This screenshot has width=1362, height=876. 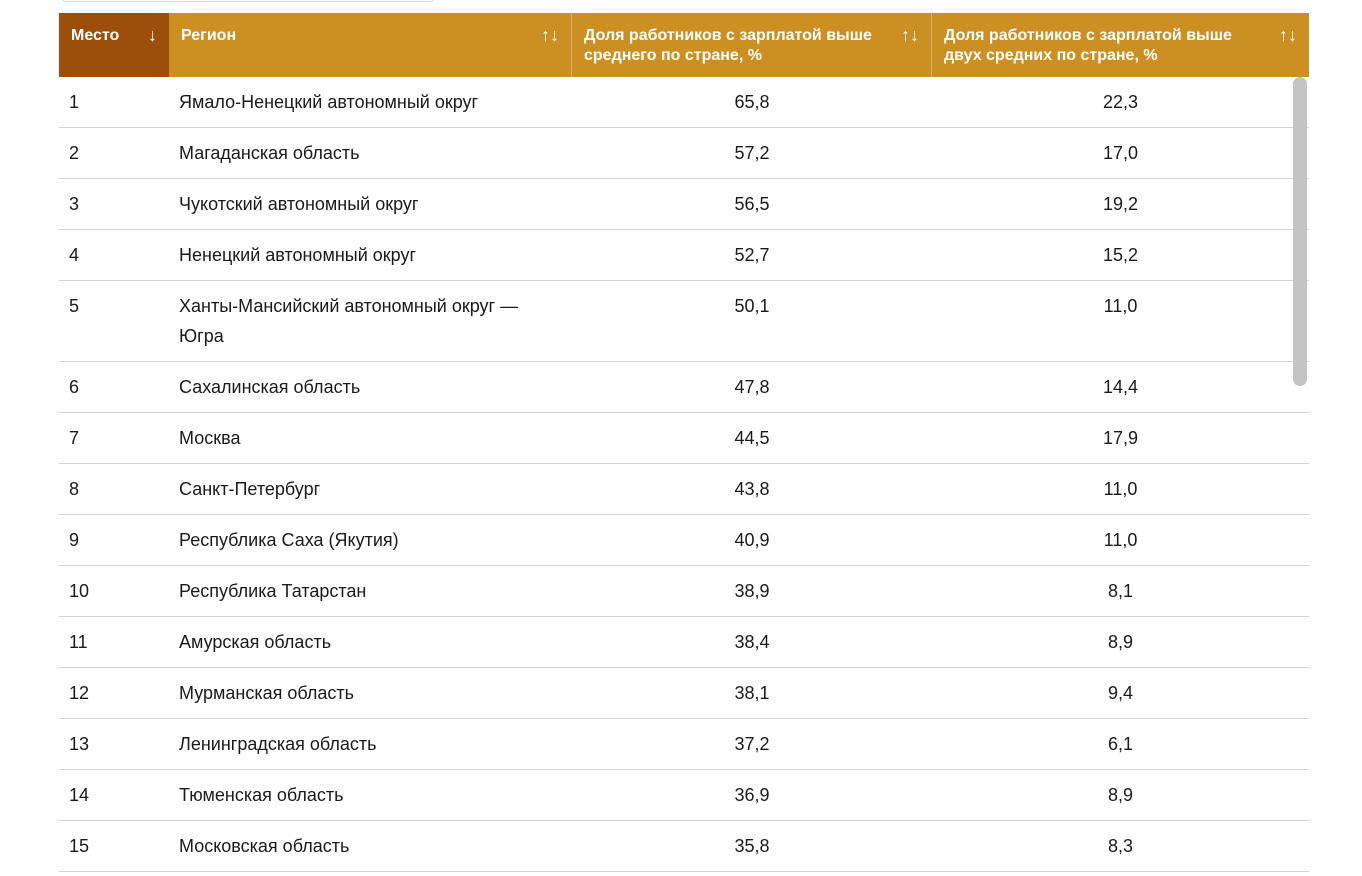 What do you see at coordinates (278, 744) in the screenshot?
I see `region-cell: Ленинградская область` at bounding box center [278, 744].